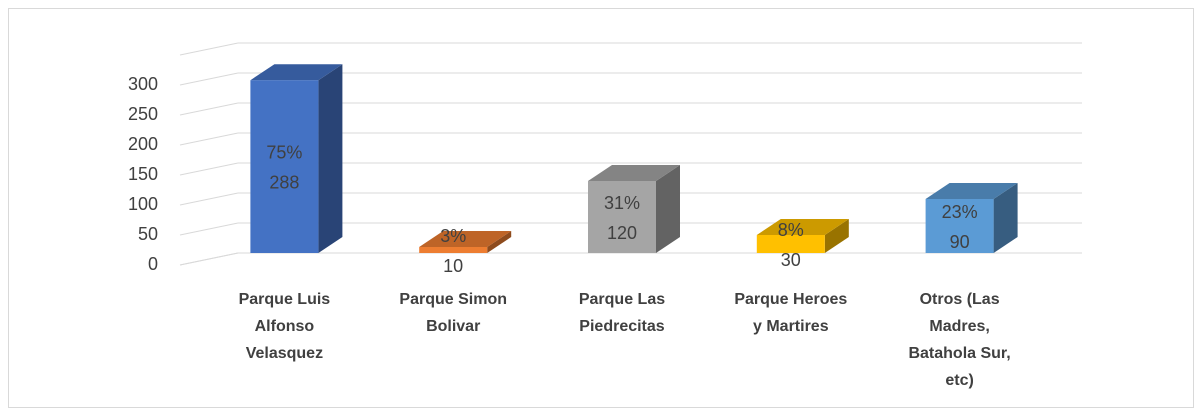 Image resolution: width=1202 pixels, height=416 pixels. Describe the element at coordinates (143, 114) in the screenshot. I see `y-tick-label: 250` at that location.